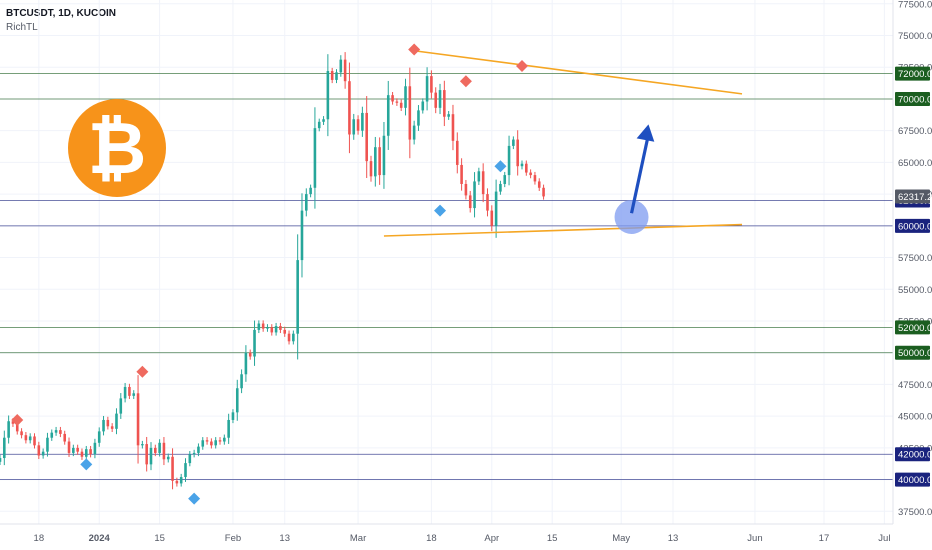 Image resolution: width=932 pixels, height=550 pixels. What do you see at coordinates (431, 538) in the screenshot?
I see `time-tick-label: 18` at bounding box center [431, 538].